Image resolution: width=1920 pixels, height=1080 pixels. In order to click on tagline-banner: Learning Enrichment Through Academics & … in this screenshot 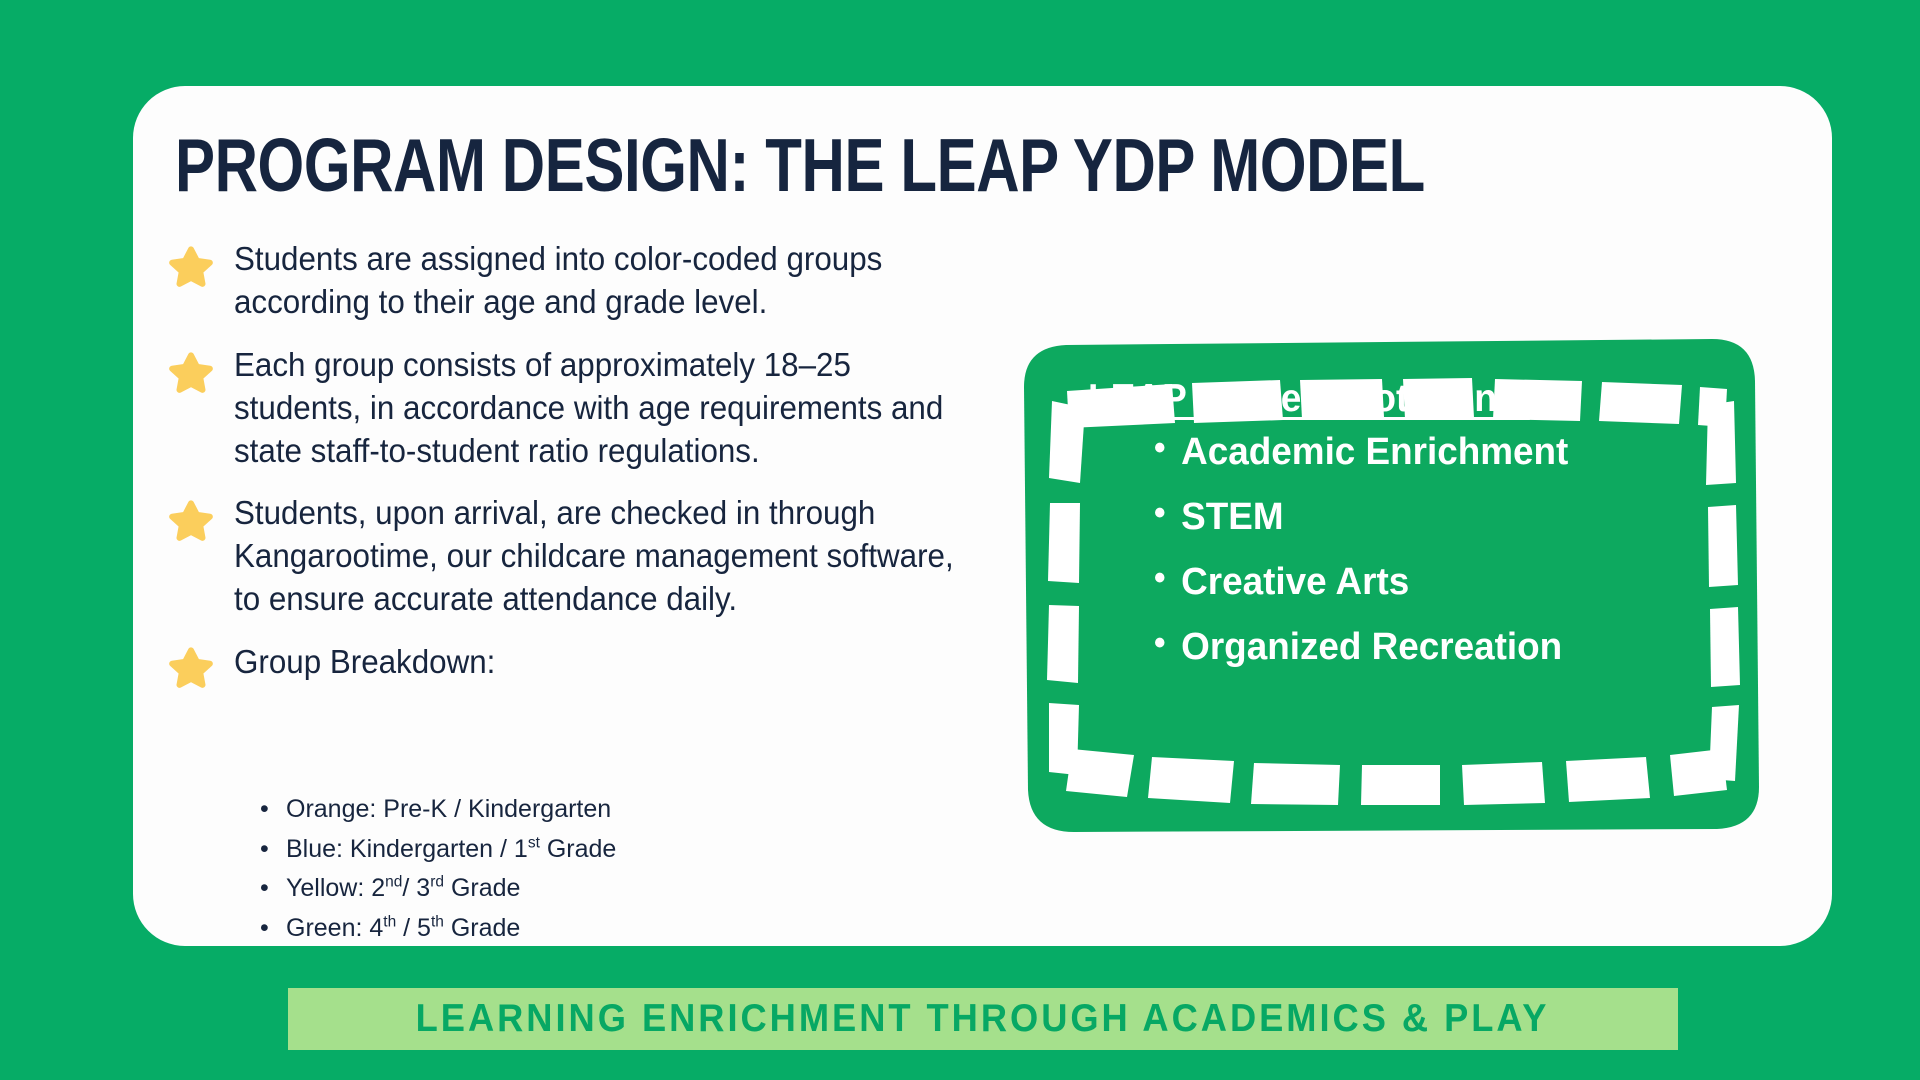, I will do `click(983, 1019)`.